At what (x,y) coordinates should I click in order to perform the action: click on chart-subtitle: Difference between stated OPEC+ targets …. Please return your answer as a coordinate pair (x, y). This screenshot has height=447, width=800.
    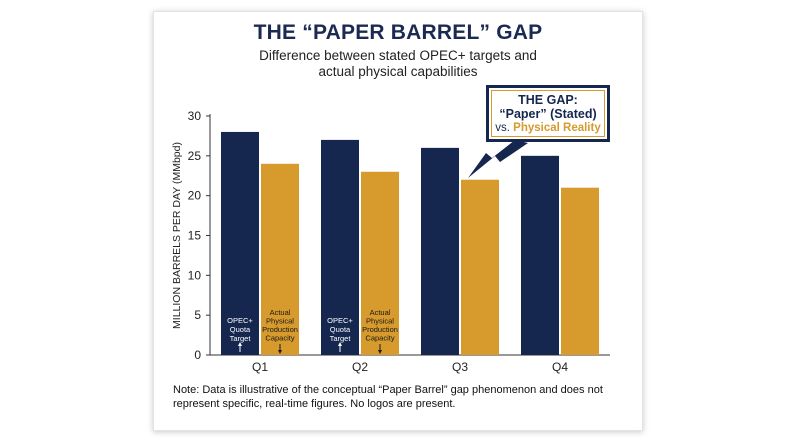
    Looking at the image, I should click on (398, 64).